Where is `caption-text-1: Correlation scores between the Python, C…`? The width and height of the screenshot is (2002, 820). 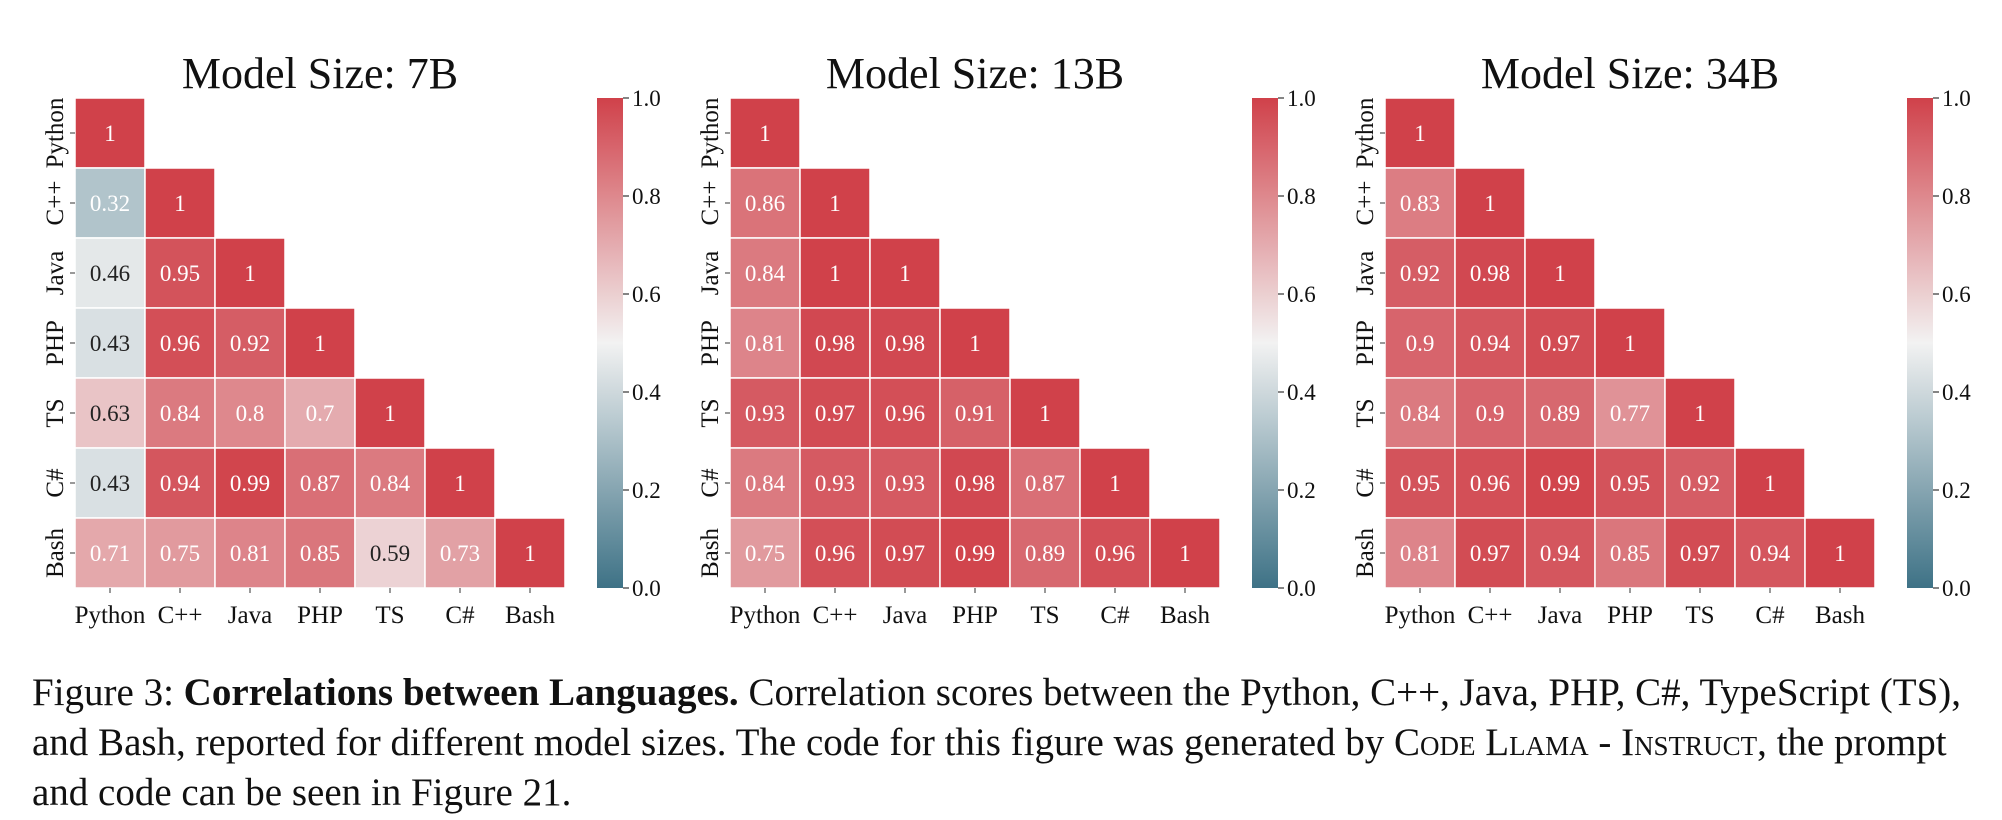 caption-text-1: Correlation scores between the Python, C… is located at coordinates (996, 717).